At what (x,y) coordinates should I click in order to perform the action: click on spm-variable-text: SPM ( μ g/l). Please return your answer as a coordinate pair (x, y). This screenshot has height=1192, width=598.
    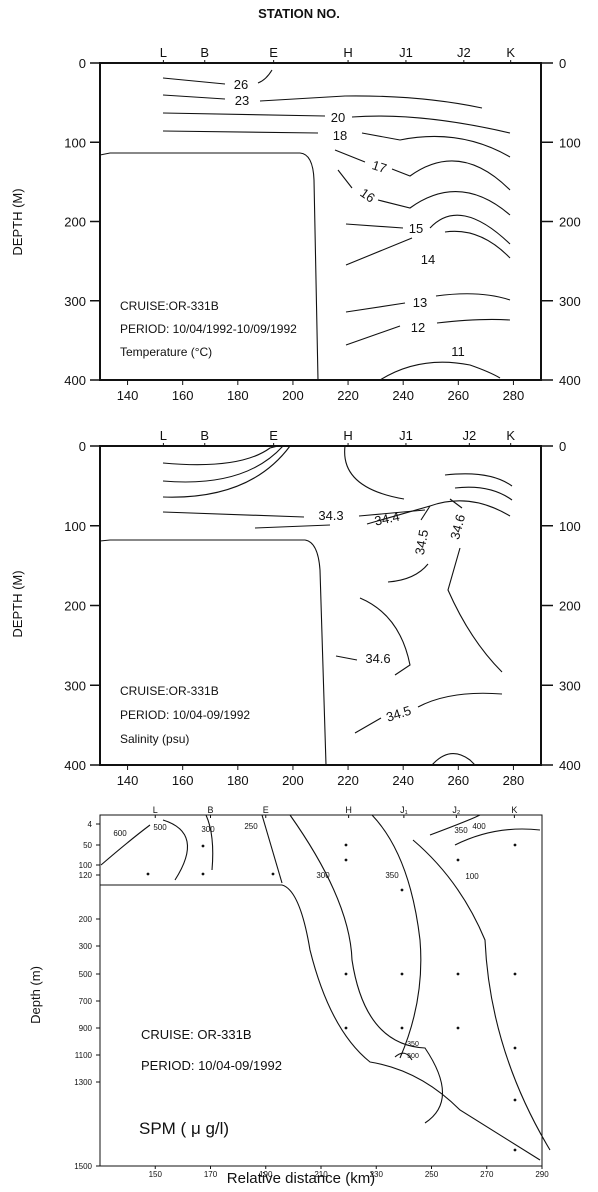
    Looking at the image, I should click on (184, 1128).